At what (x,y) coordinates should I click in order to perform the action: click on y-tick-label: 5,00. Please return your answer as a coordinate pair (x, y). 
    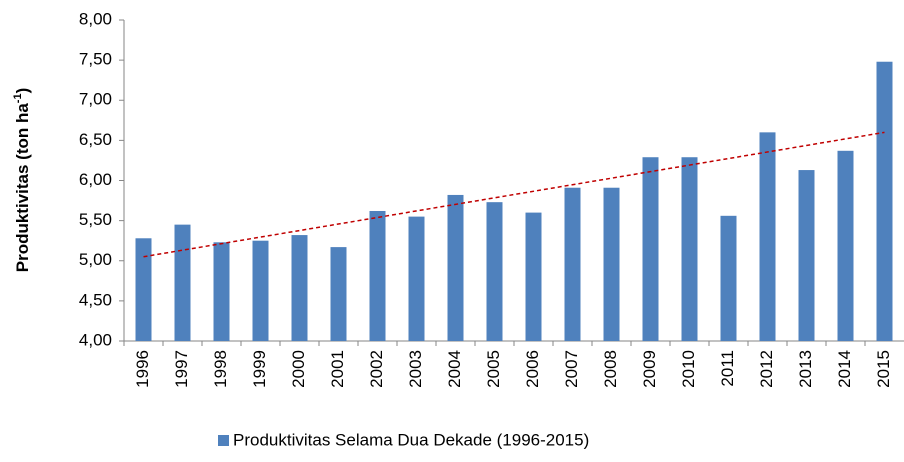
    Looking at the image, I should click on (95, 259).